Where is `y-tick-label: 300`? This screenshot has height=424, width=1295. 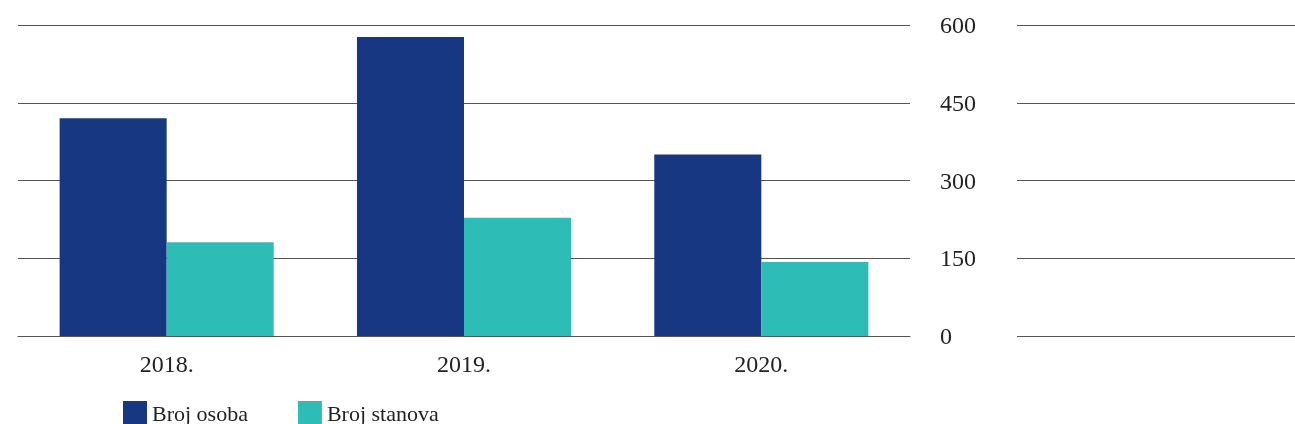 y-tick-label: 300 is located at coordinates (958, 180).